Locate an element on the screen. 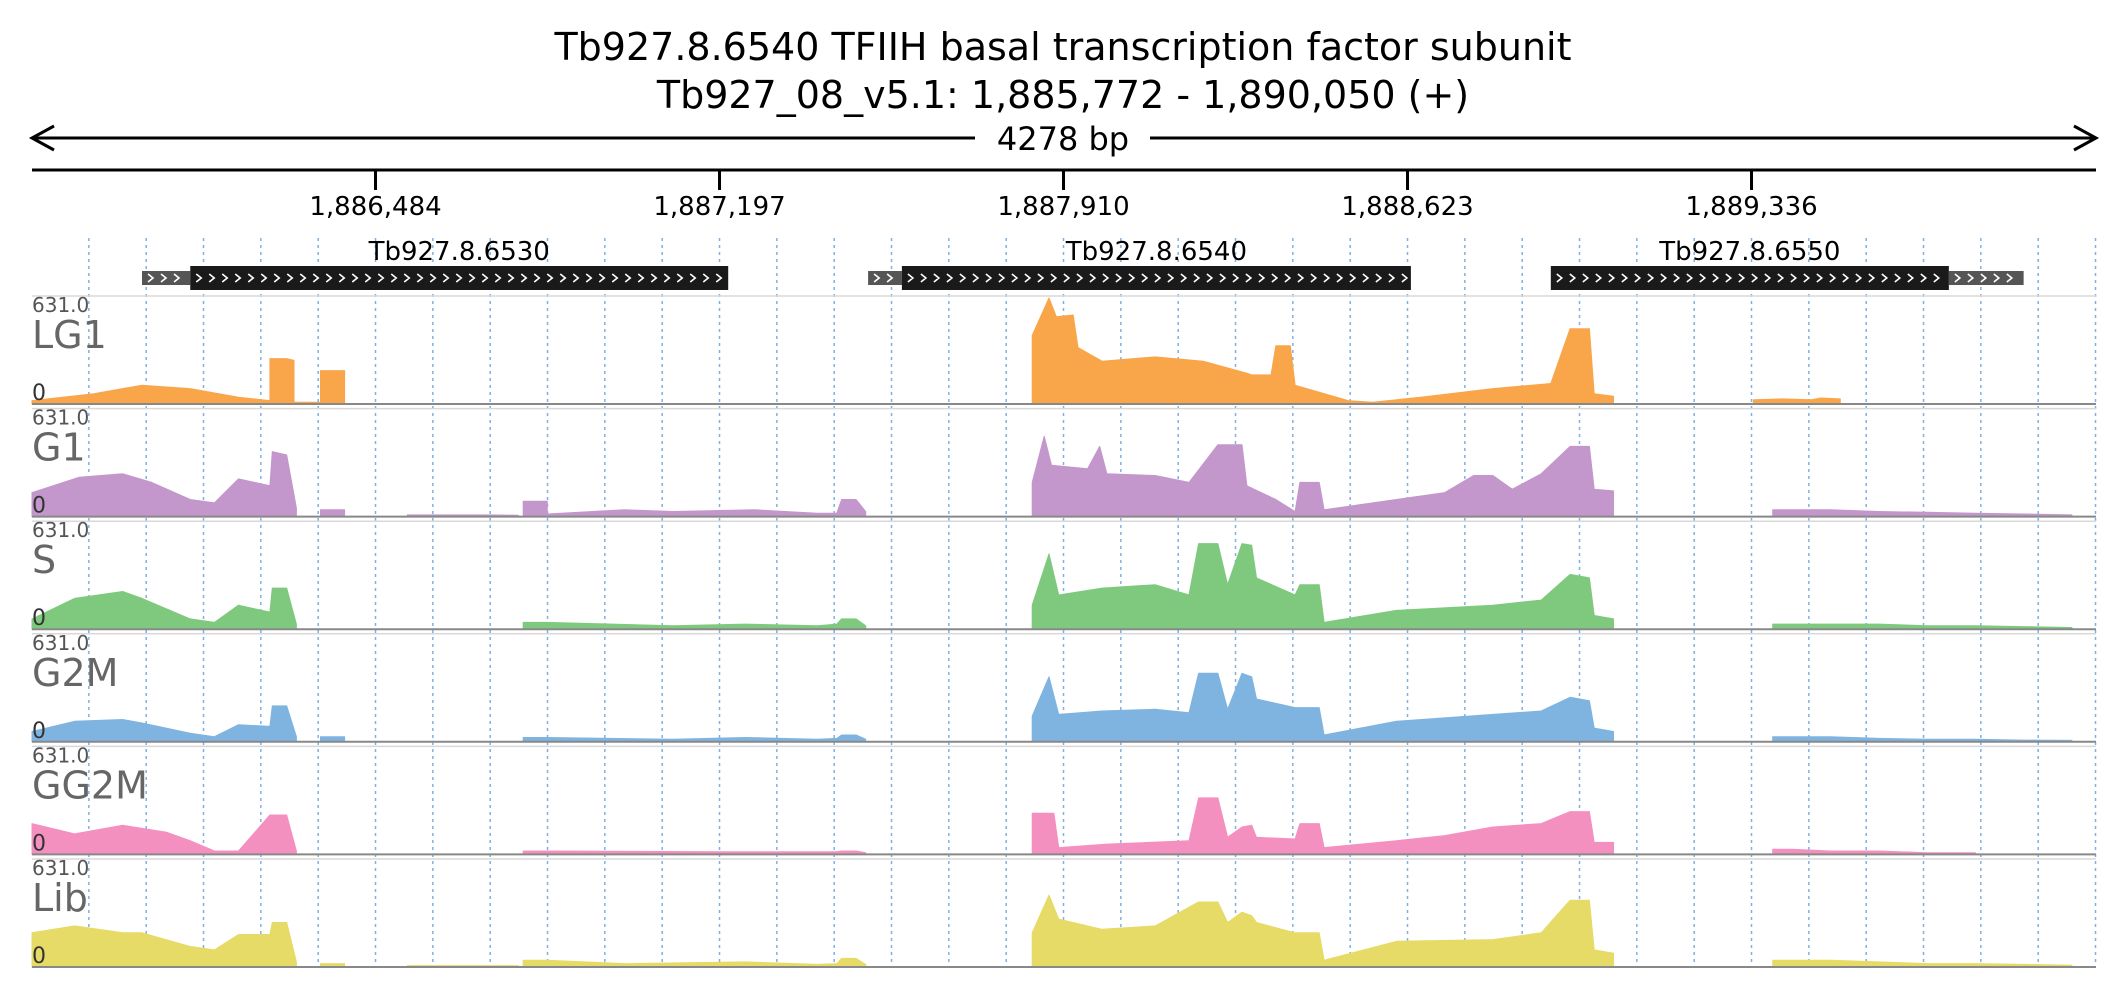  gene-label: Tb927.8.6550 is located at coordinates (1749, 252).